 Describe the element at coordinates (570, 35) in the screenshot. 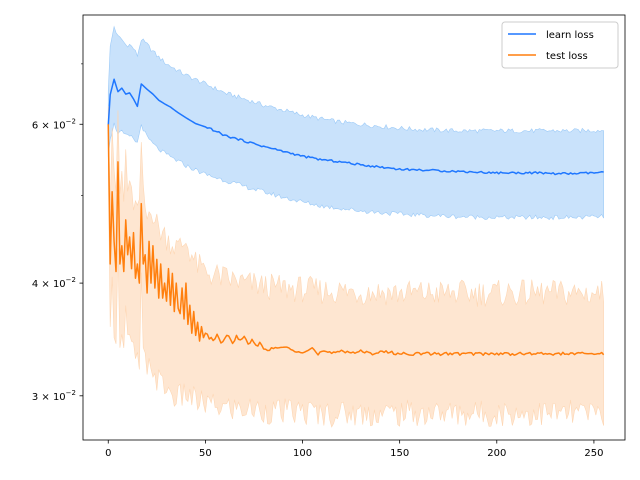

I see `legend-label: learn loss` at that location.